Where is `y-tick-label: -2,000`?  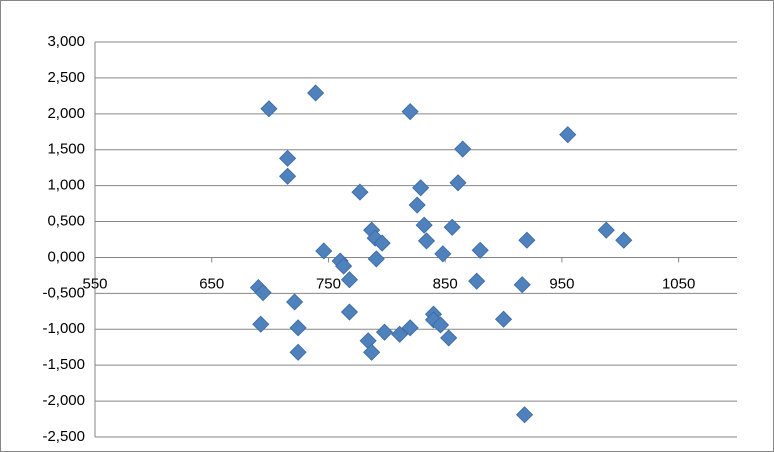
y-tick-label: -2,000 is located at coordinates (63, 400).